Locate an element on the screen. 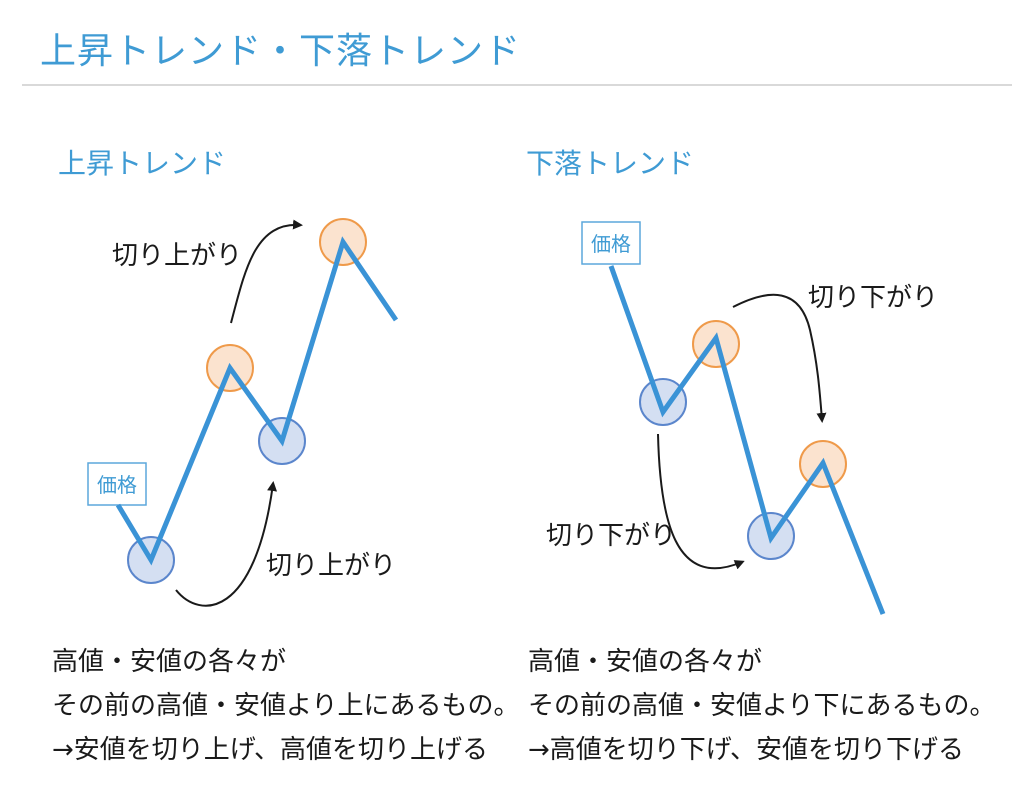 The width and height of the screenshot is (1024, 793). downtrend-arrow-label-bottom: 切り下がり is located at coordinates (611, 536).